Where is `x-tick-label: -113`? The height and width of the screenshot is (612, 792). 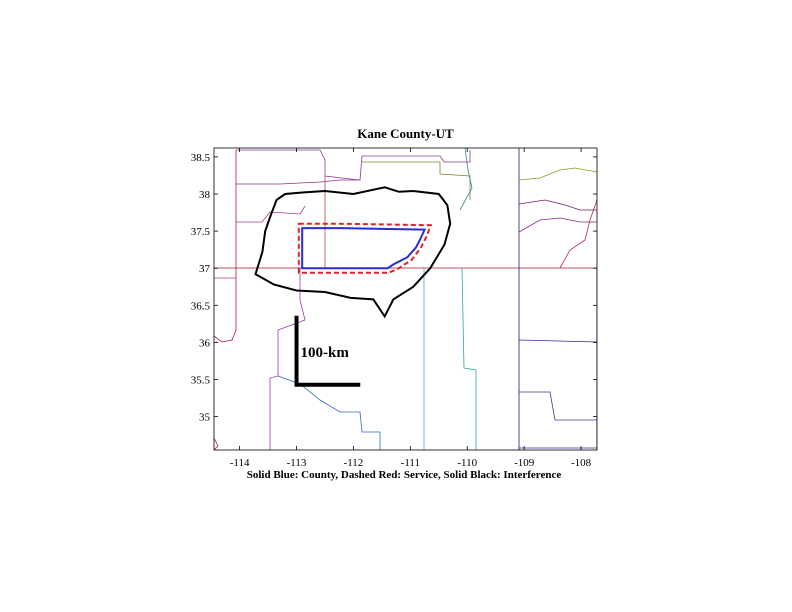
x-tick-label: -113 is located at coordinates (297, 463).